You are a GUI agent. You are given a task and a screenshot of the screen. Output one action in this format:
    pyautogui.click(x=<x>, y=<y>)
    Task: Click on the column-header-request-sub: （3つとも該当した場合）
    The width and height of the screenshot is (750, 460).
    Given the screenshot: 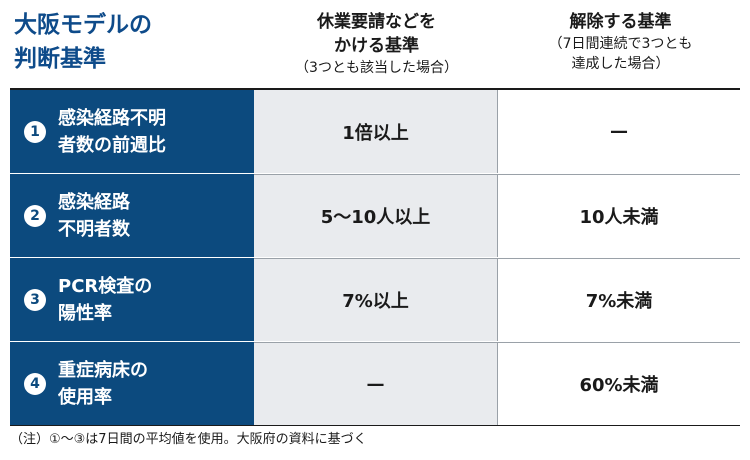 What is the action you would take?
    pyautogui.click(x=376, y=68)
    